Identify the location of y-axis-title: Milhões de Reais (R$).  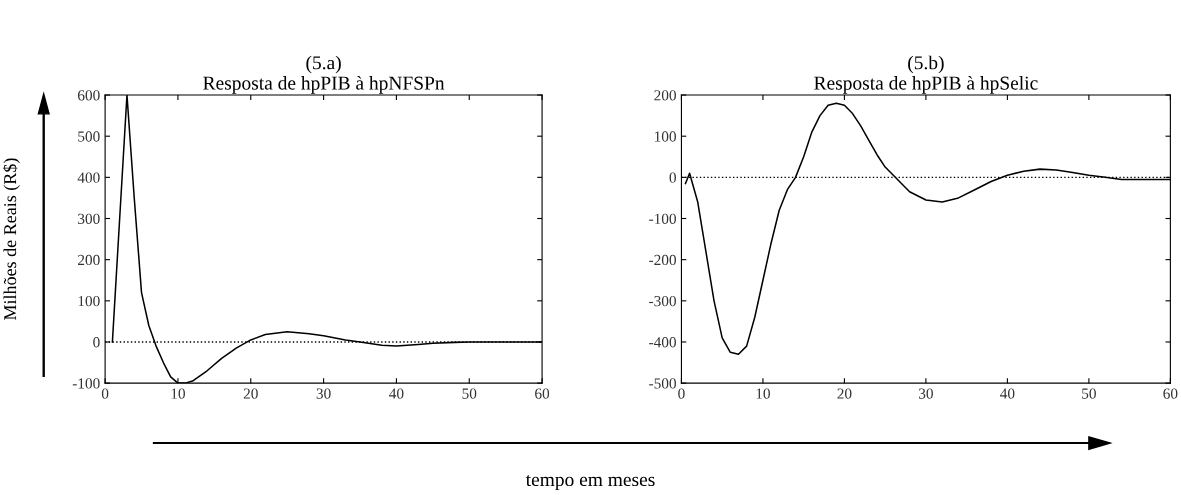
(11, 239).